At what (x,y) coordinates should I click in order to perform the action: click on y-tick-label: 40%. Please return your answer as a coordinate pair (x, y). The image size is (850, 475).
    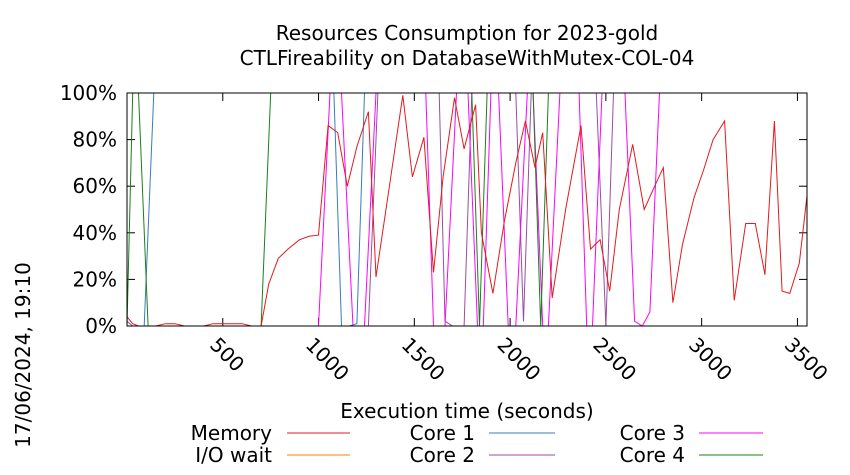
    Looking at the image, I should click on (95, 233).